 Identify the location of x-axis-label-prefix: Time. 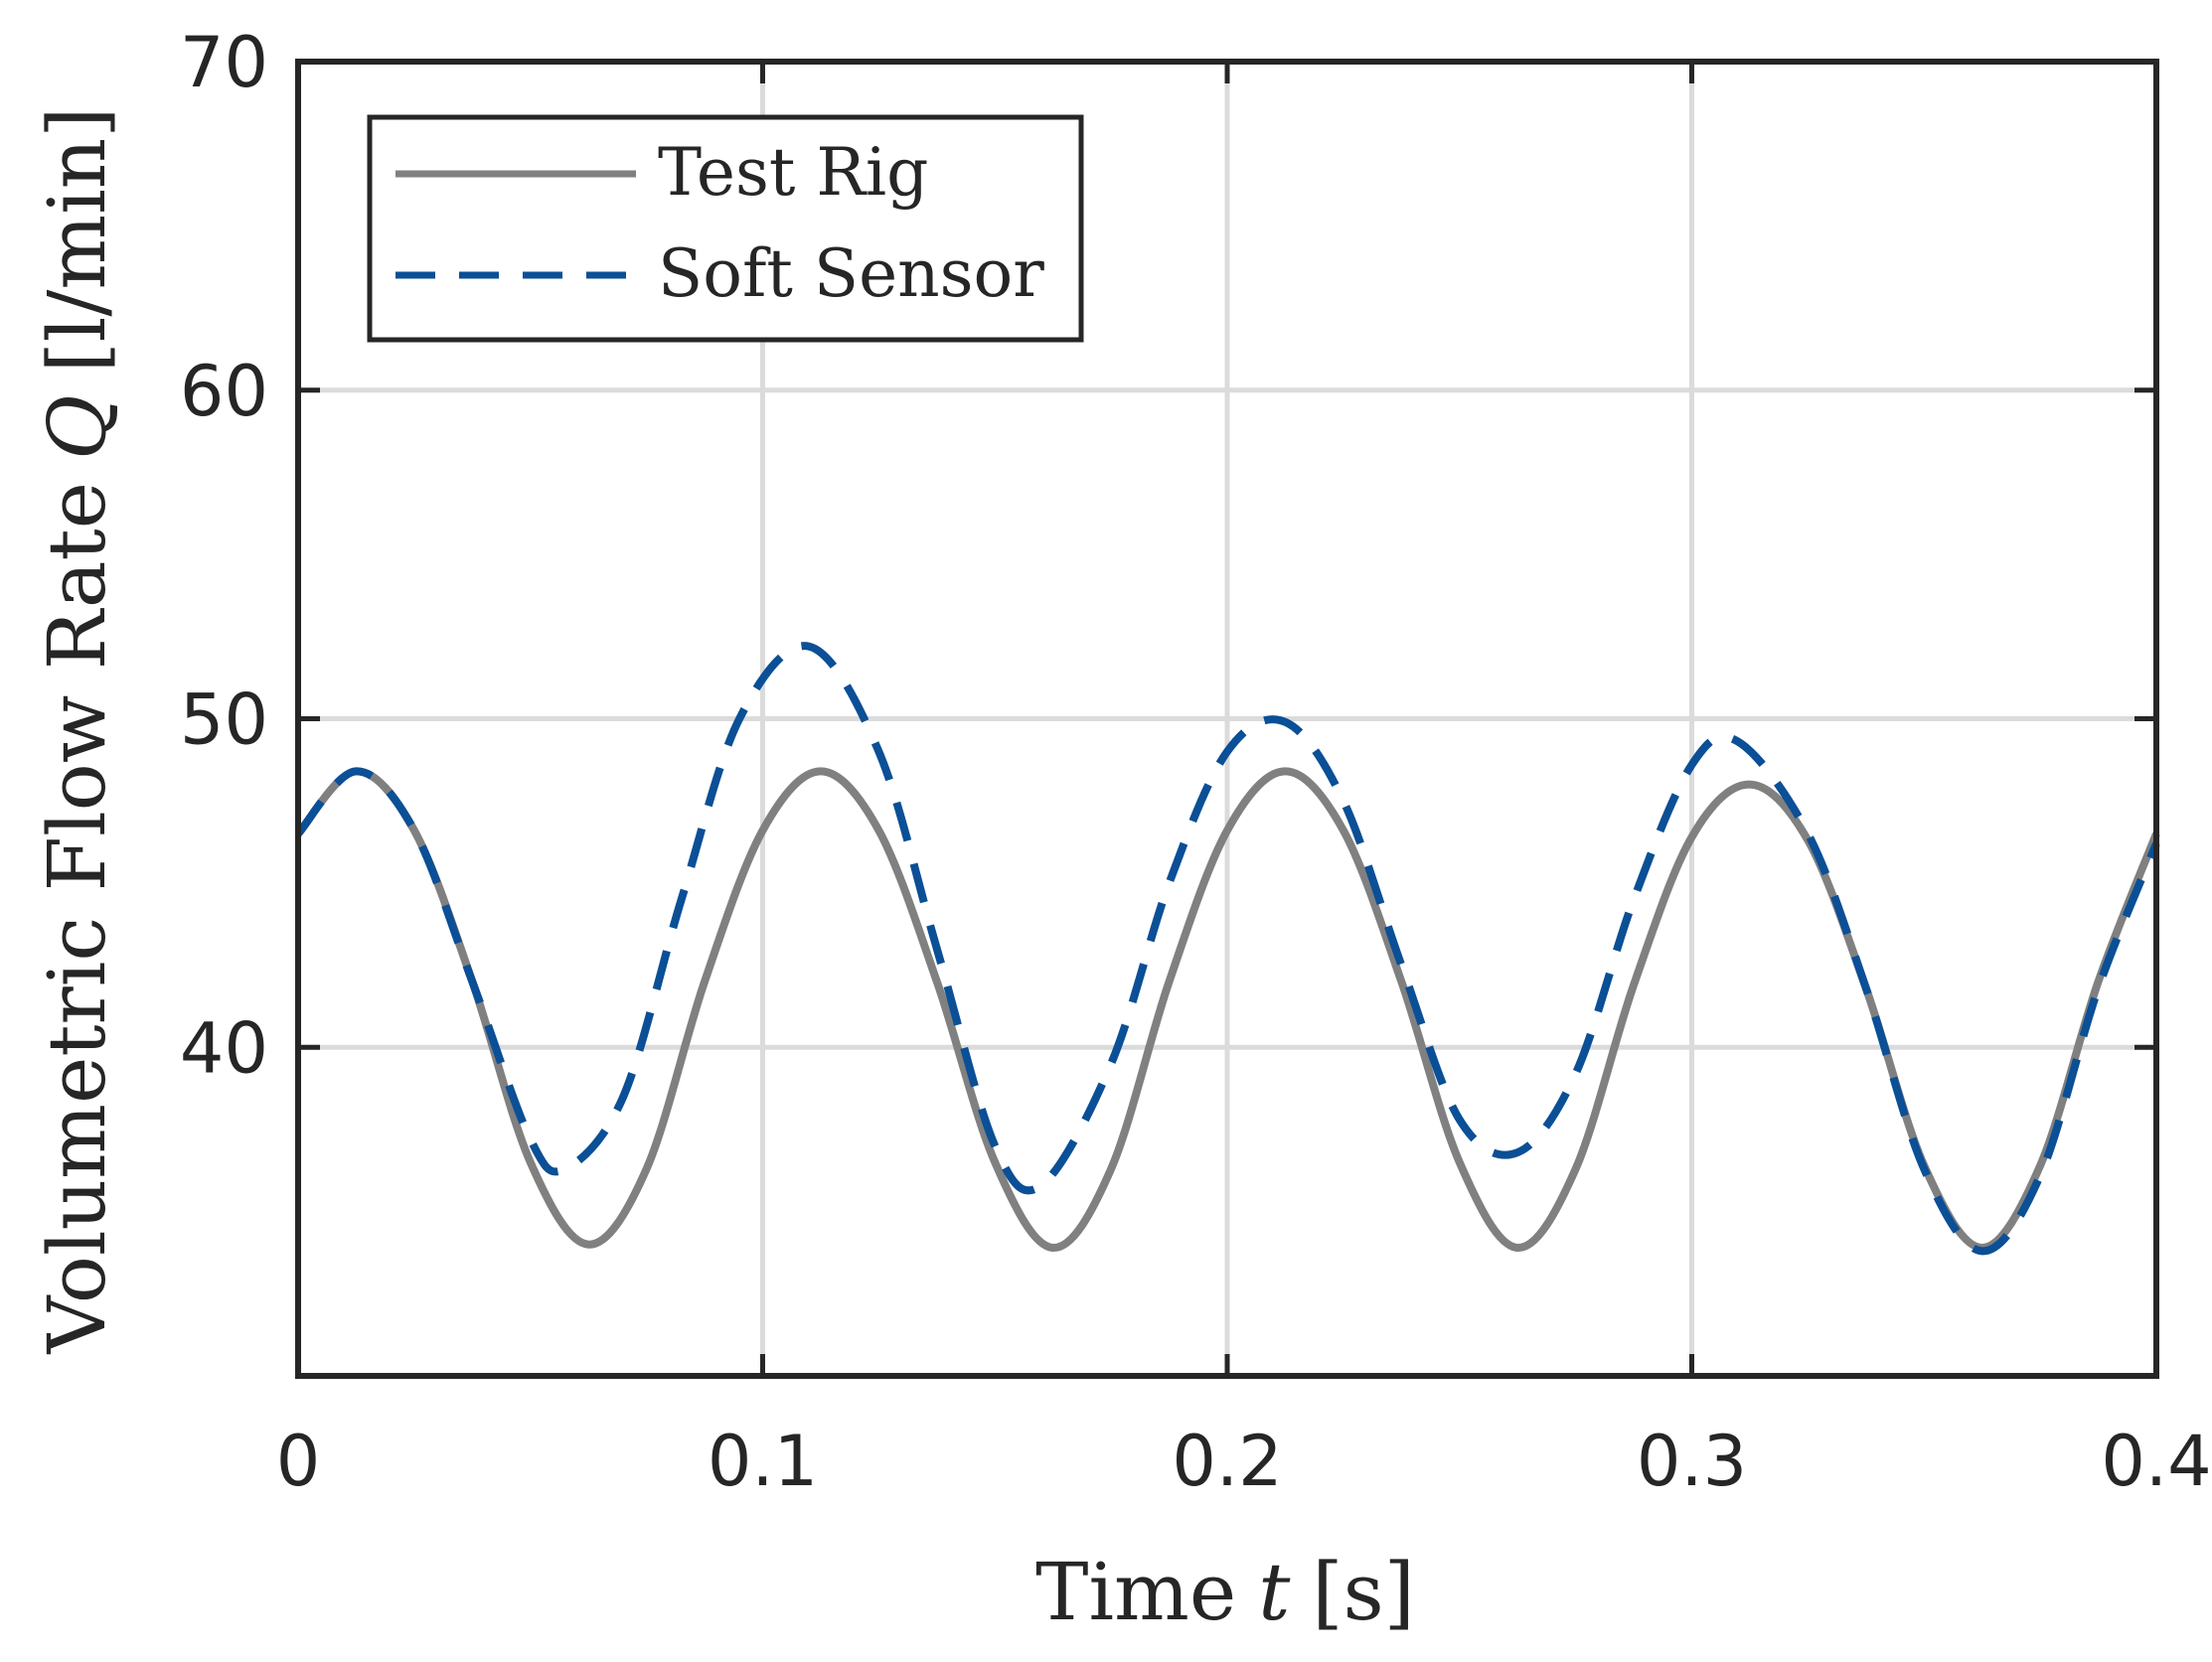
(1136, 1592).